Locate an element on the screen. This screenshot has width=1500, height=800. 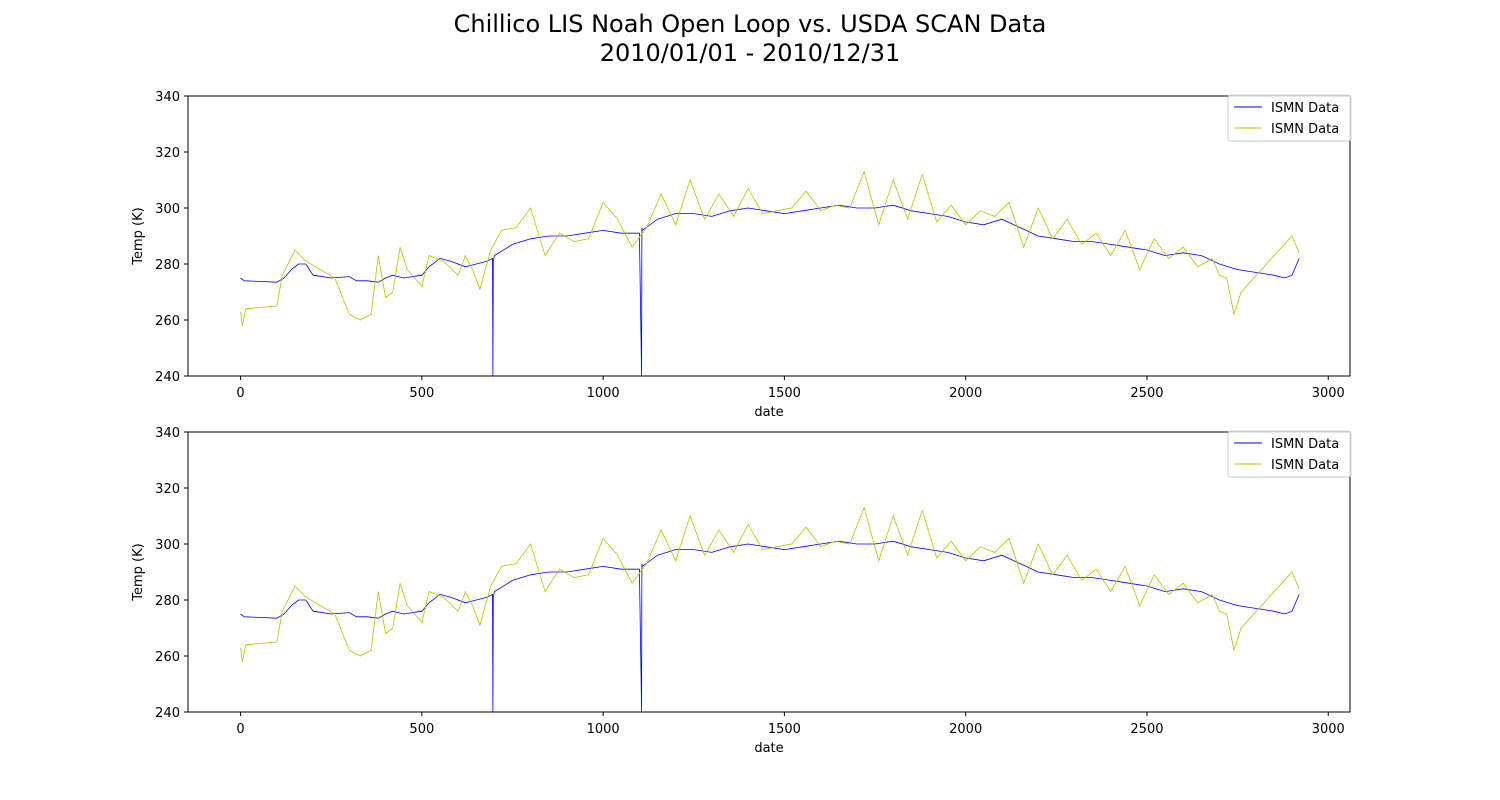
figure-title-line-2: 2010/01/01 - 2010/12/31 is located at coordinates (750, 53).